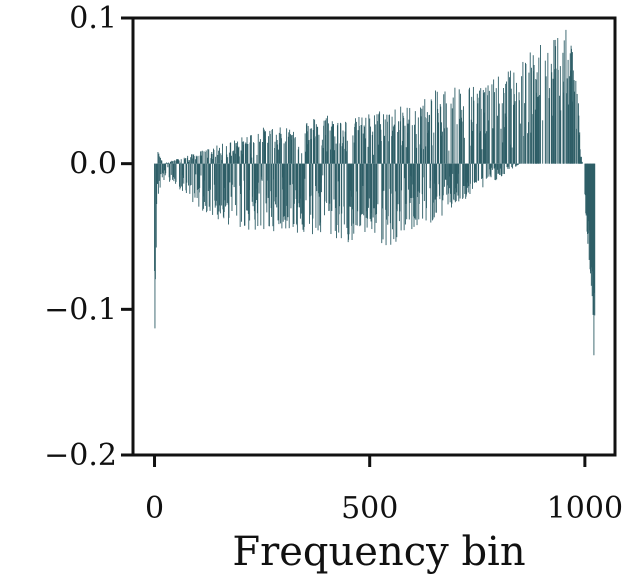 The image size is (644, 574). Describe the element at coordinates (80, 309) in the screenshot. I see `y-tick-label: −0.1` at that location.